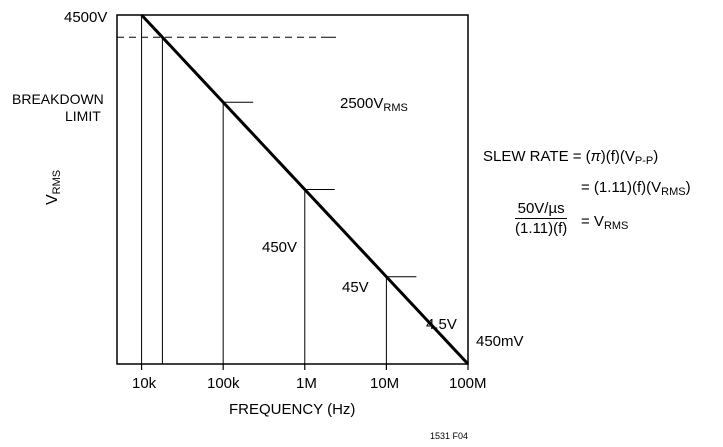  Describe the element at coordinates (58, 99) in the screenshot. I see `breakdown-label-line1: BREAKDOWN` at that location.